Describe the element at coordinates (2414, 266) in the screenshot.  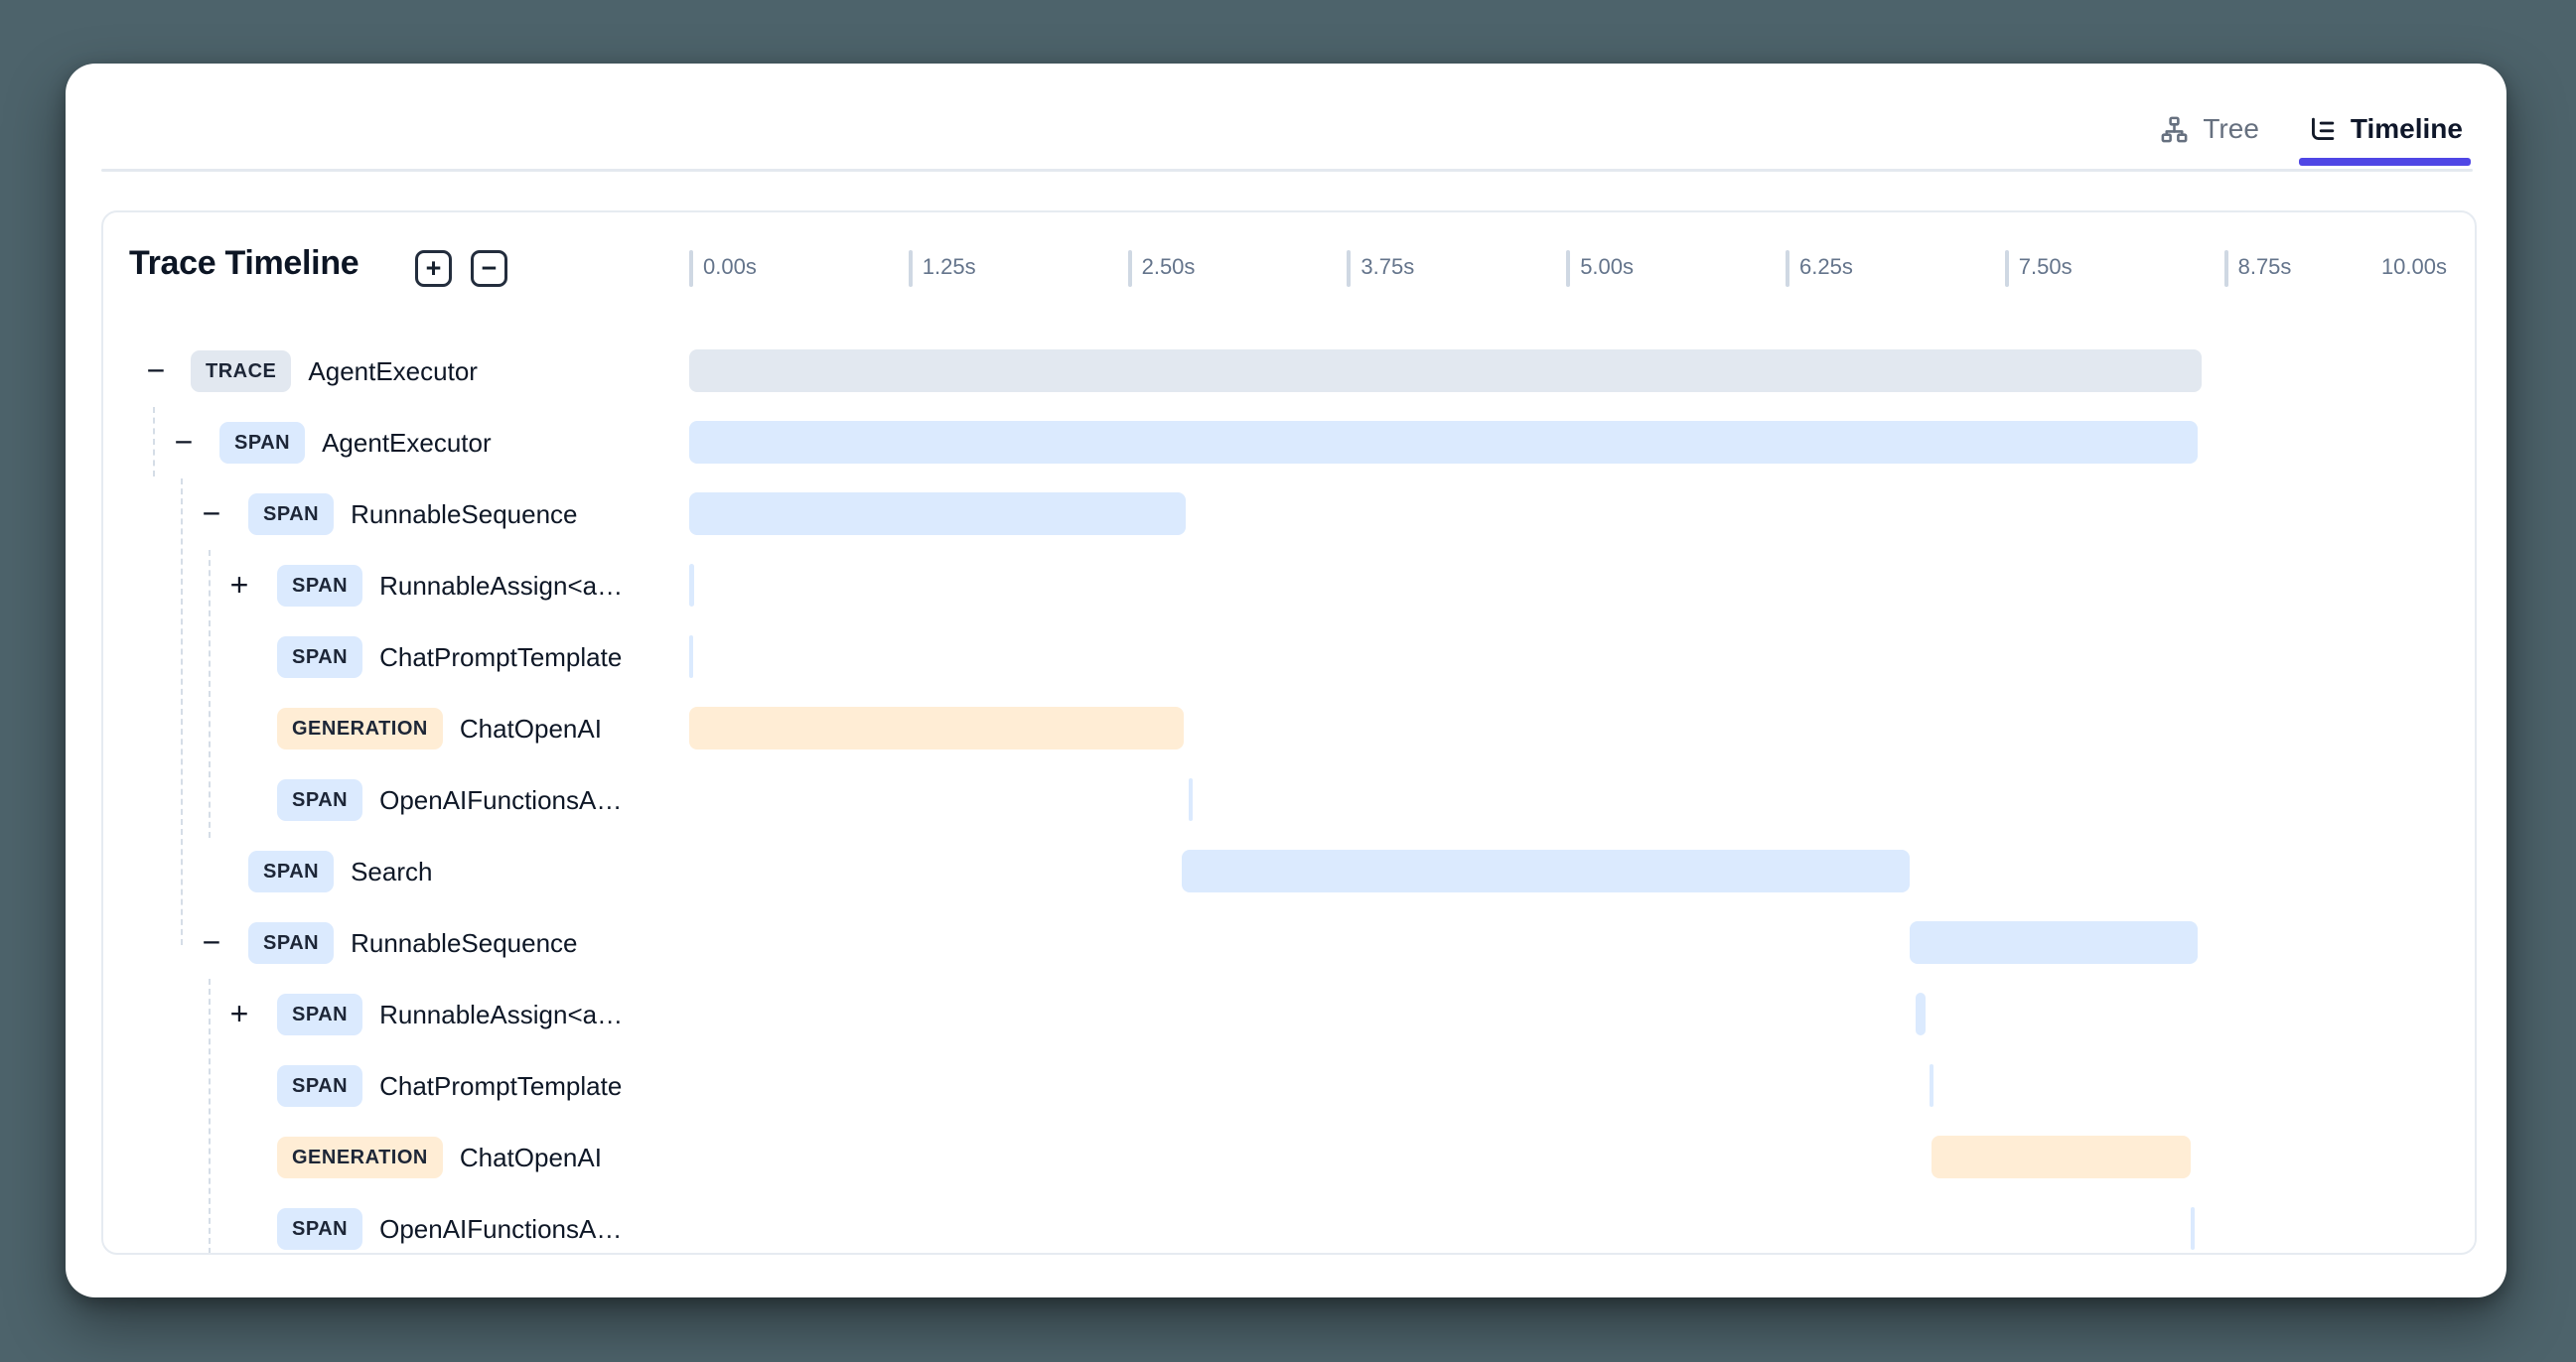
I see `axis-end-label: 10.00s` at that location.